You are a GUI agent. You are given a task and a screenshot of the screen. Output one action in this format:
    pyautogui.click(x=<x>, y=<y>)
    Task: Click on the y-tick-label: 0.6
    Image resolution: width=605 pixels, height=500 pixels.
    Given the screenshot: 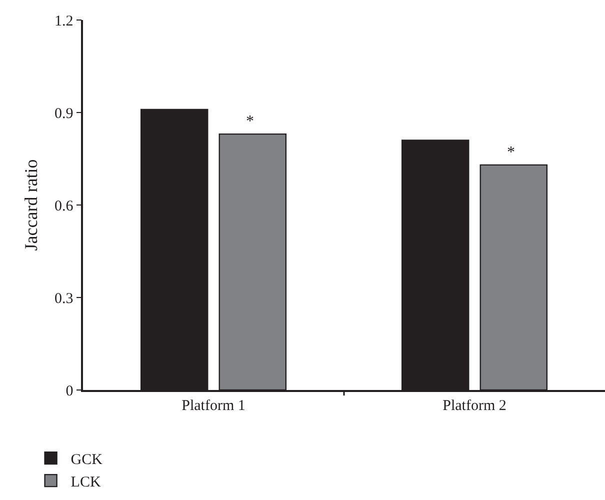 What is the action you would take?
    pyautogui.click(x=64, y=206)
    